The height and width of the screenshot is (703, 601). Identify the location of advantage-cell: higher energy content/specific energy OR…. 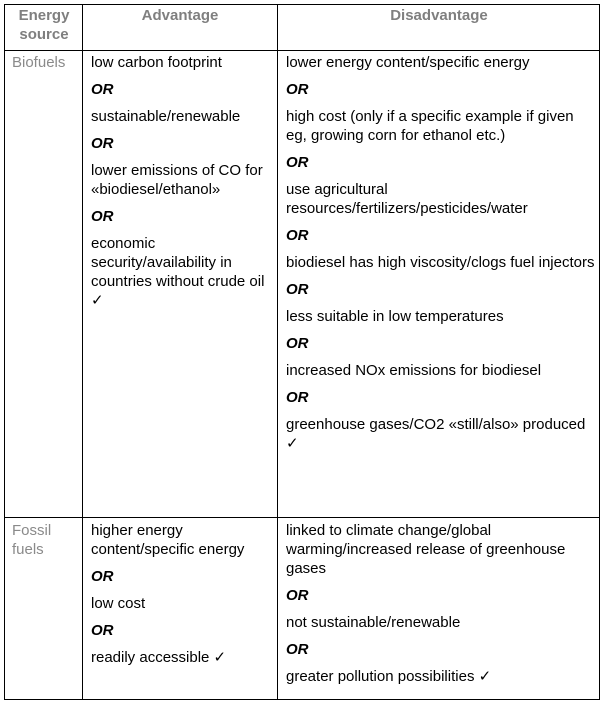
(184, 594).